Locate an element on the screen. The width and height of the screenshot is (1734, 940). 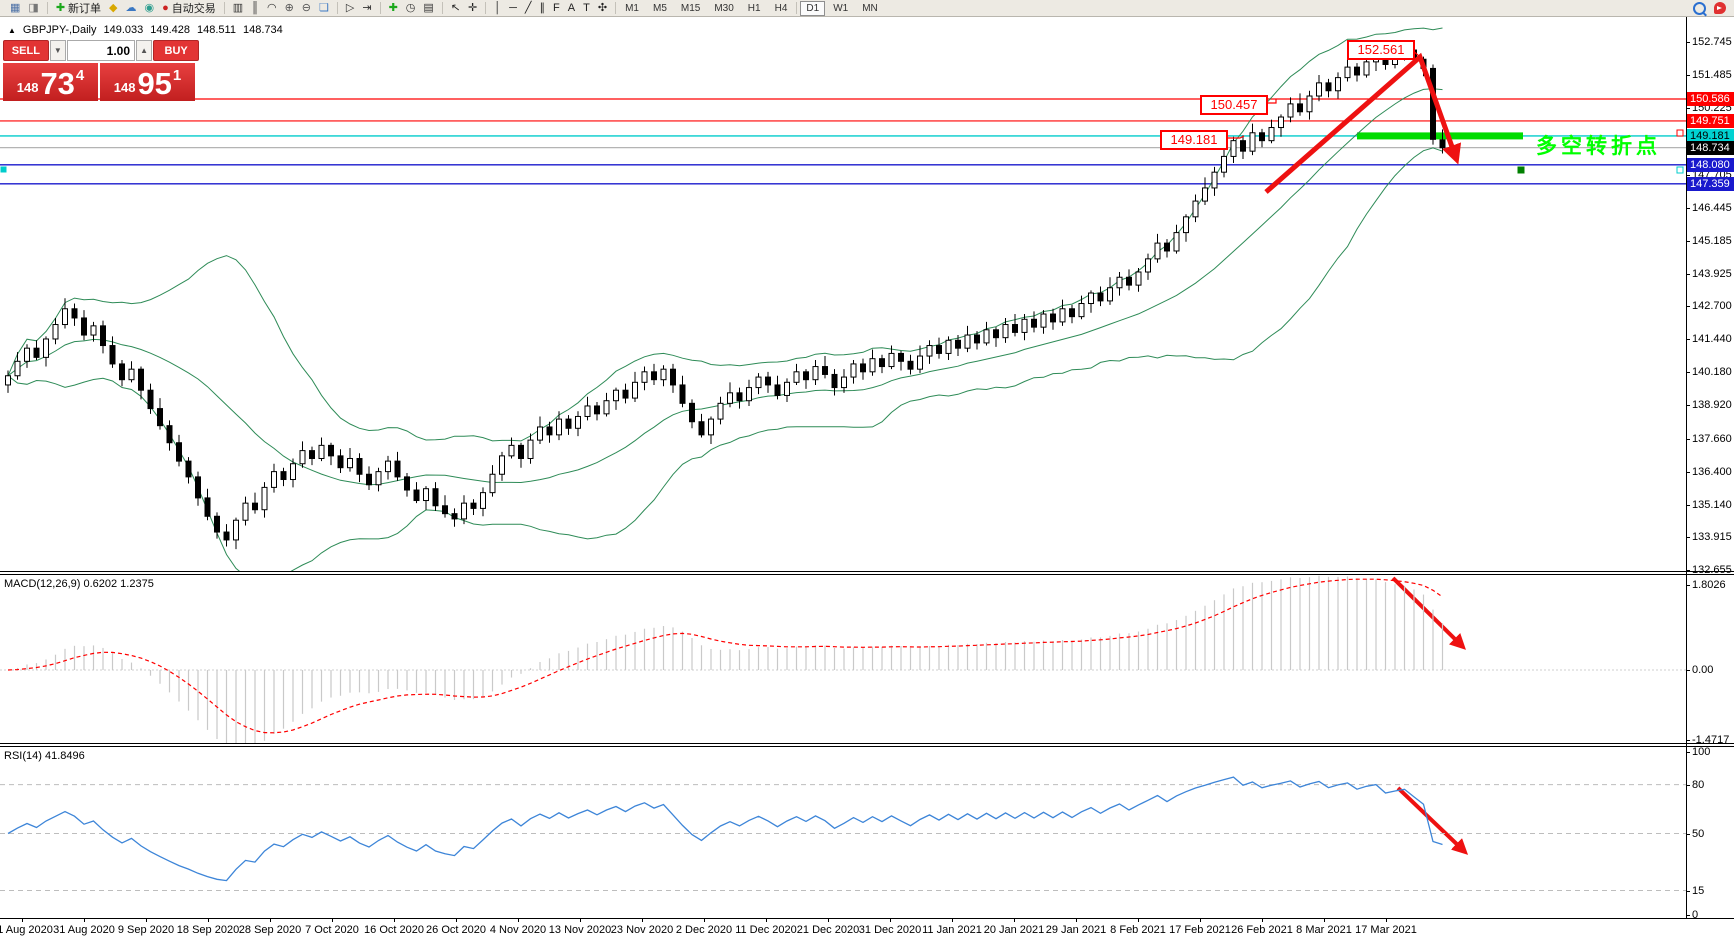
buy-button: BUY is located at coordinates (176, 50).